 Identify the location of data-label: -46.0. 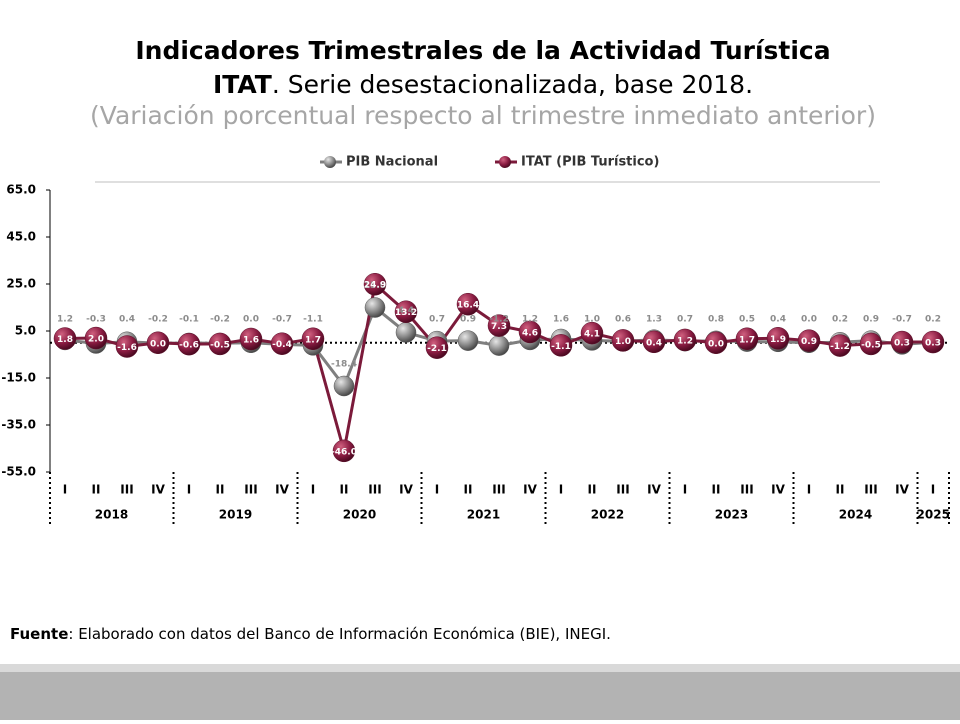
(344, 452).